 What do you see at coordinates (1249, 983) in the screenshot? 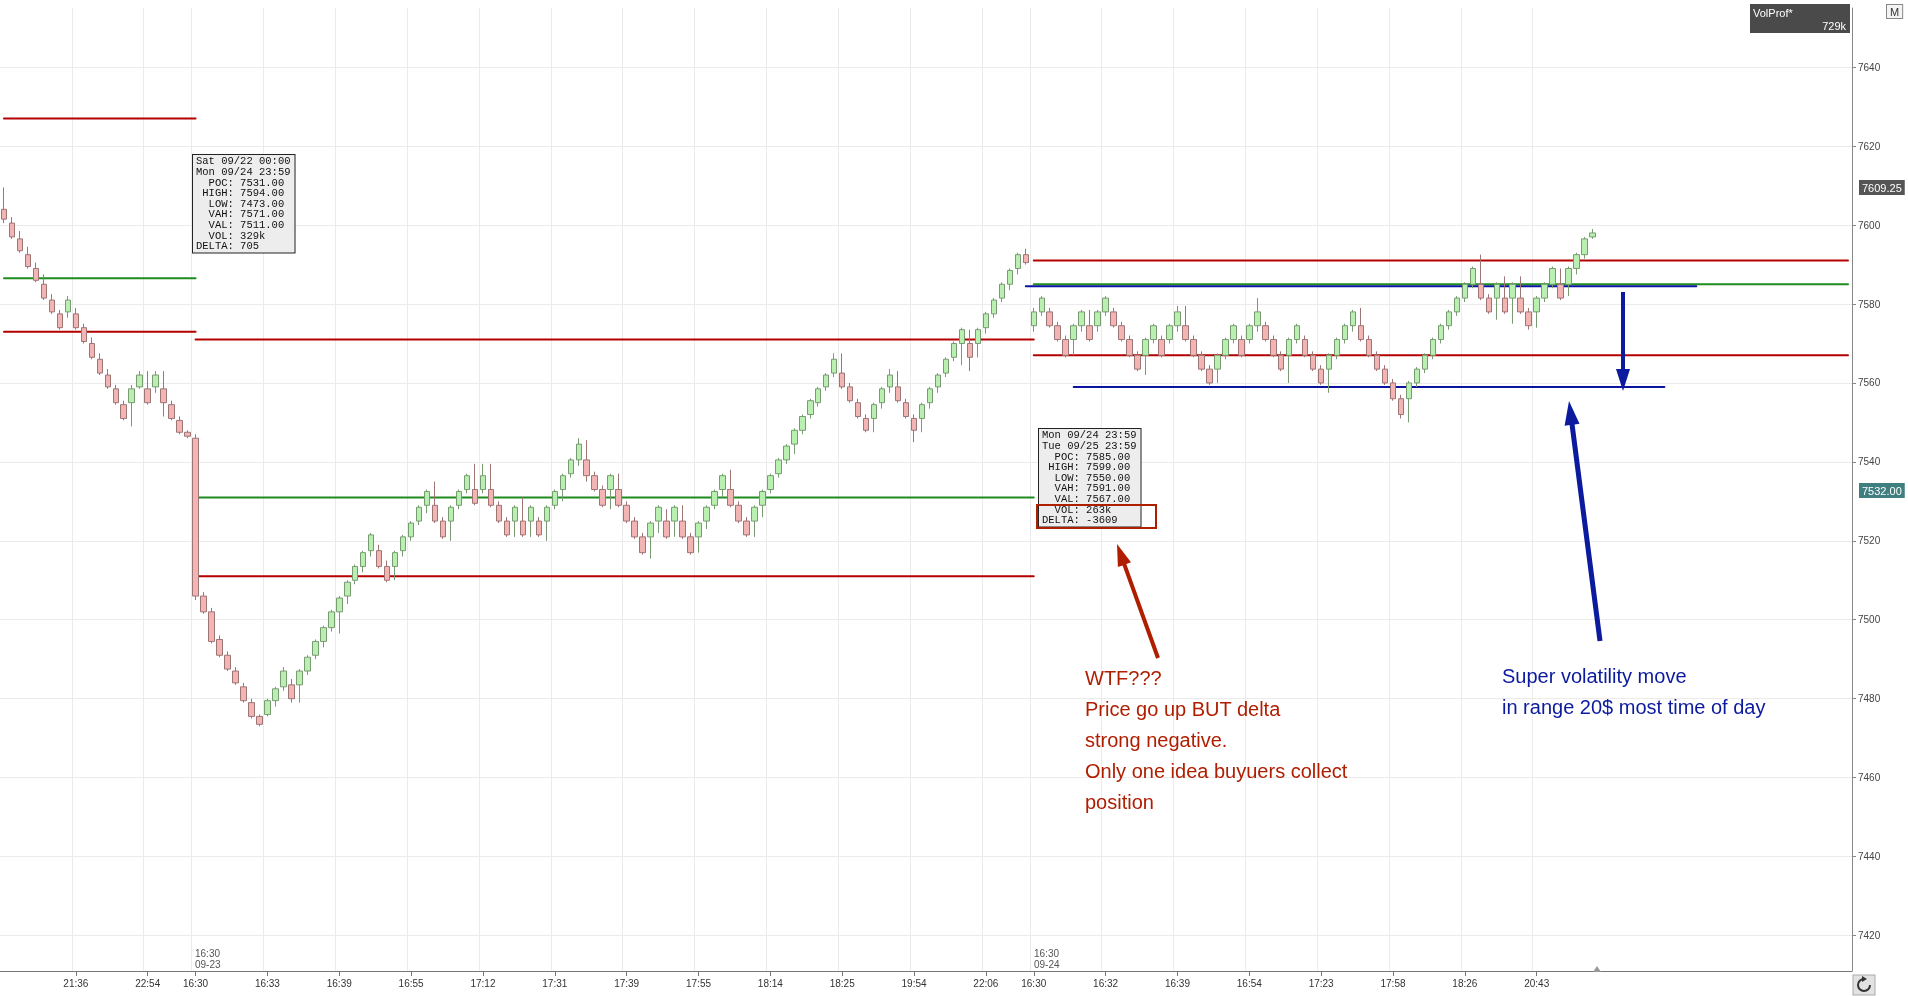
I see `x-tick-label: 16:54` at bounding box center [1249, 983].